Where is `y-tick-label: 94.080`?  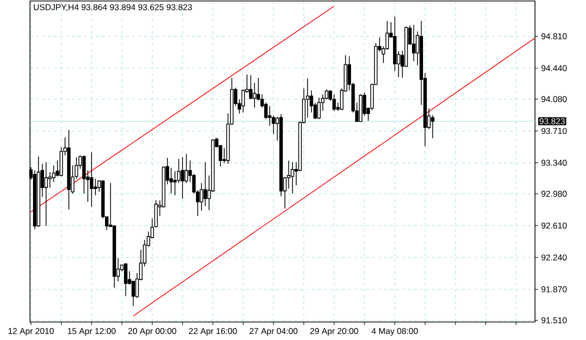 y-tick-label: 94.080 is located at coordinates (554, 99).